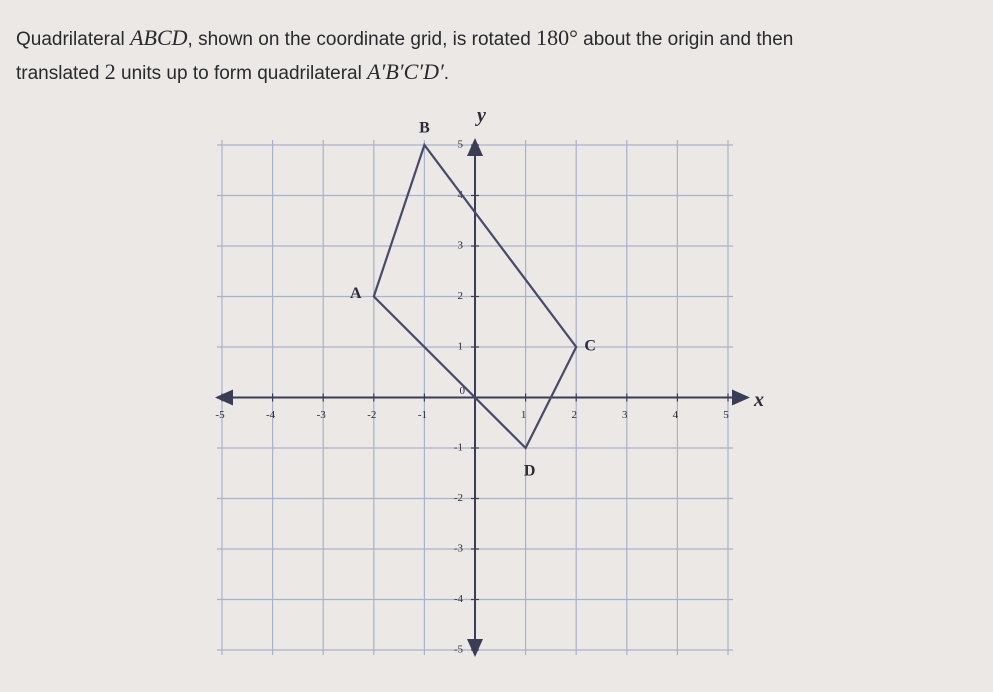  Describe the element at coordinates (574, 415) in the screenshot. I see `x-tick-label: 2` at that location.